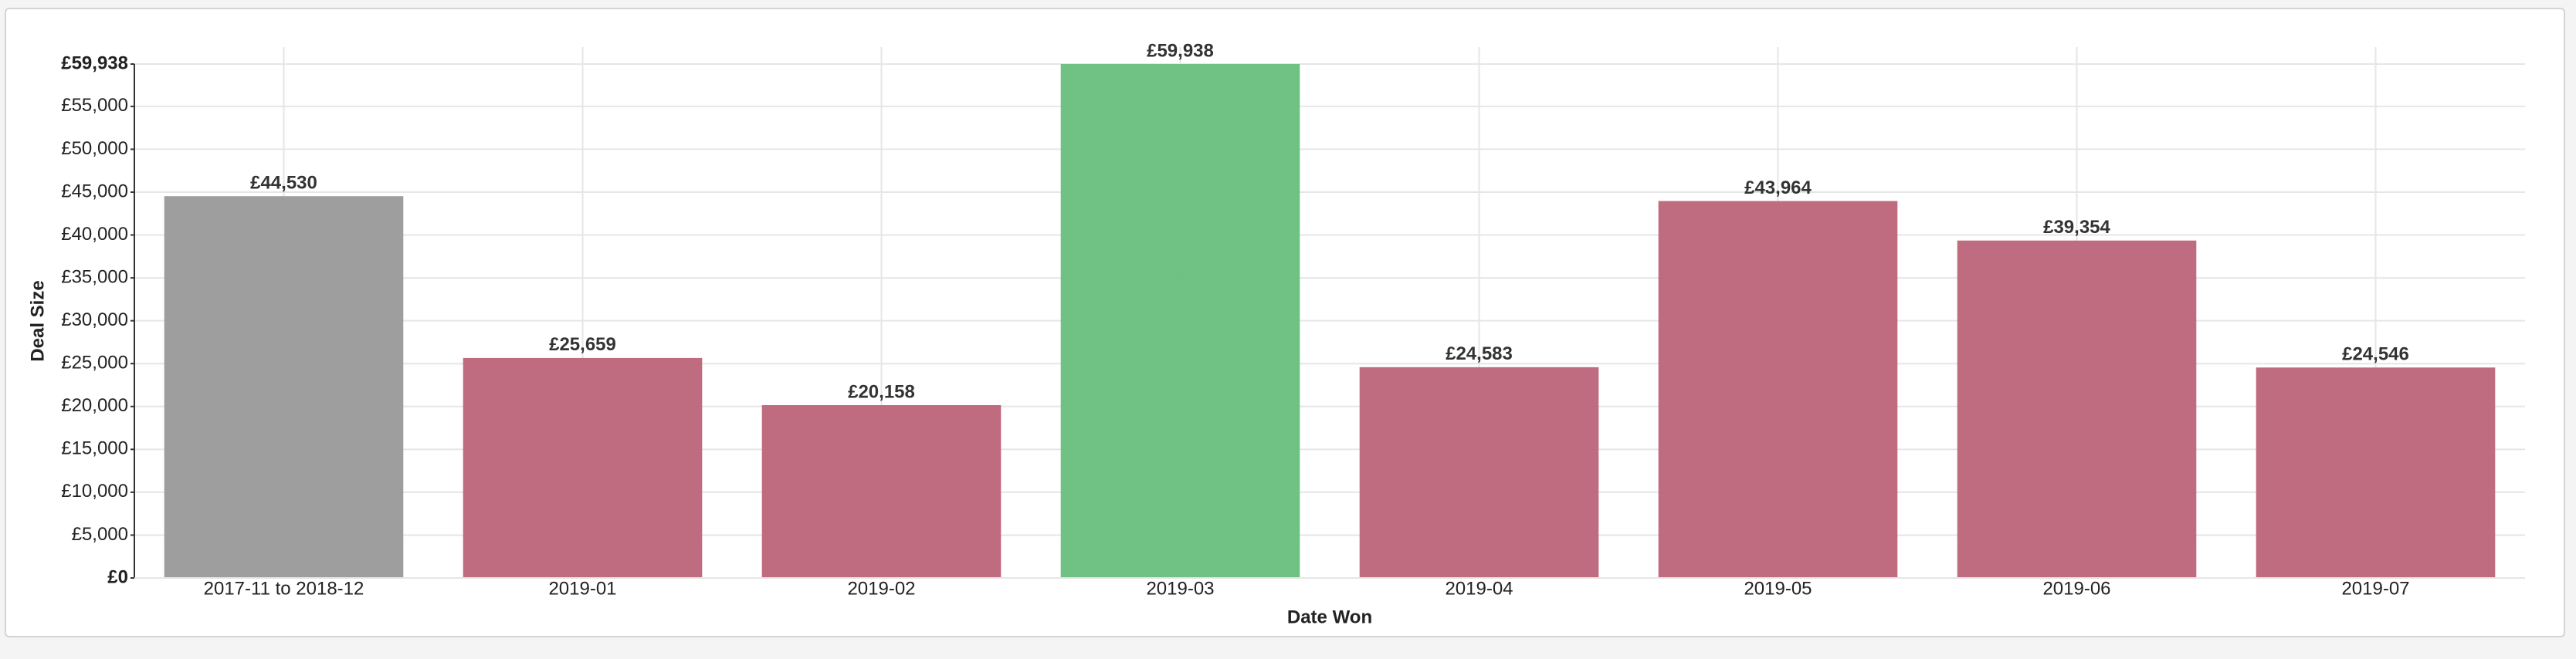 This screenshot has width=2576, height=659. I want to click on x-tick-label: 2019-05, so click(1778, 588).